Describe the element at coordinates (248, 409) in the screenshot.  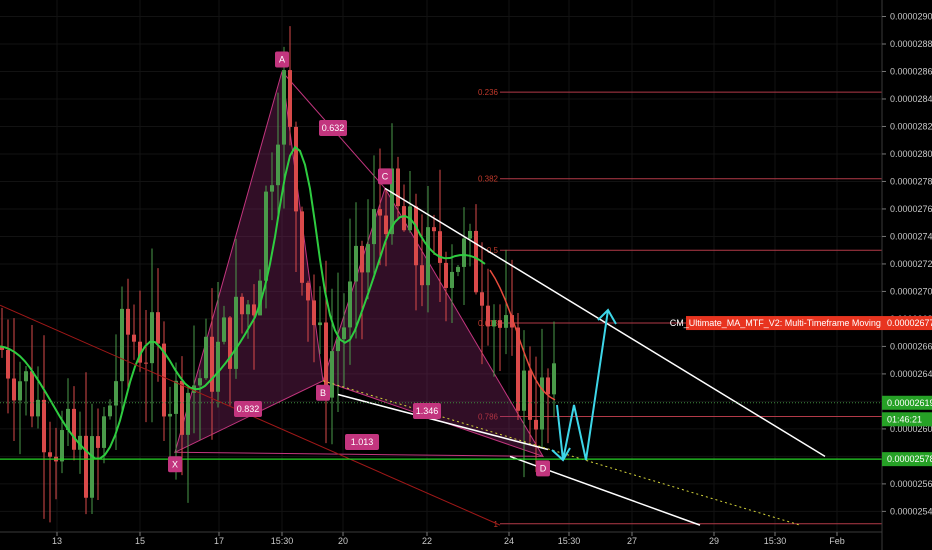
I see `ratio-xb: 0.832` at that location.